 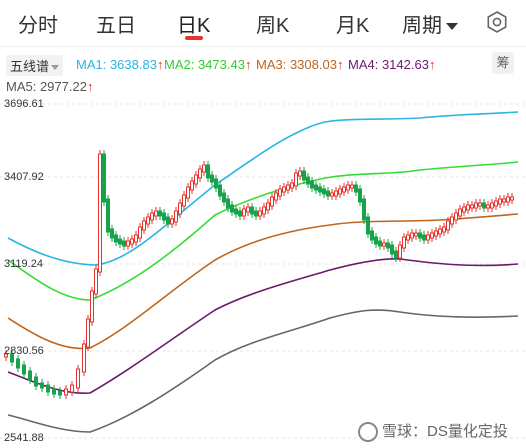 What do you see at coordinates (208, 64) in the screenshot?
I see `ma2-value: MA2: 3473.43↑` at bounding box center [208, 64].